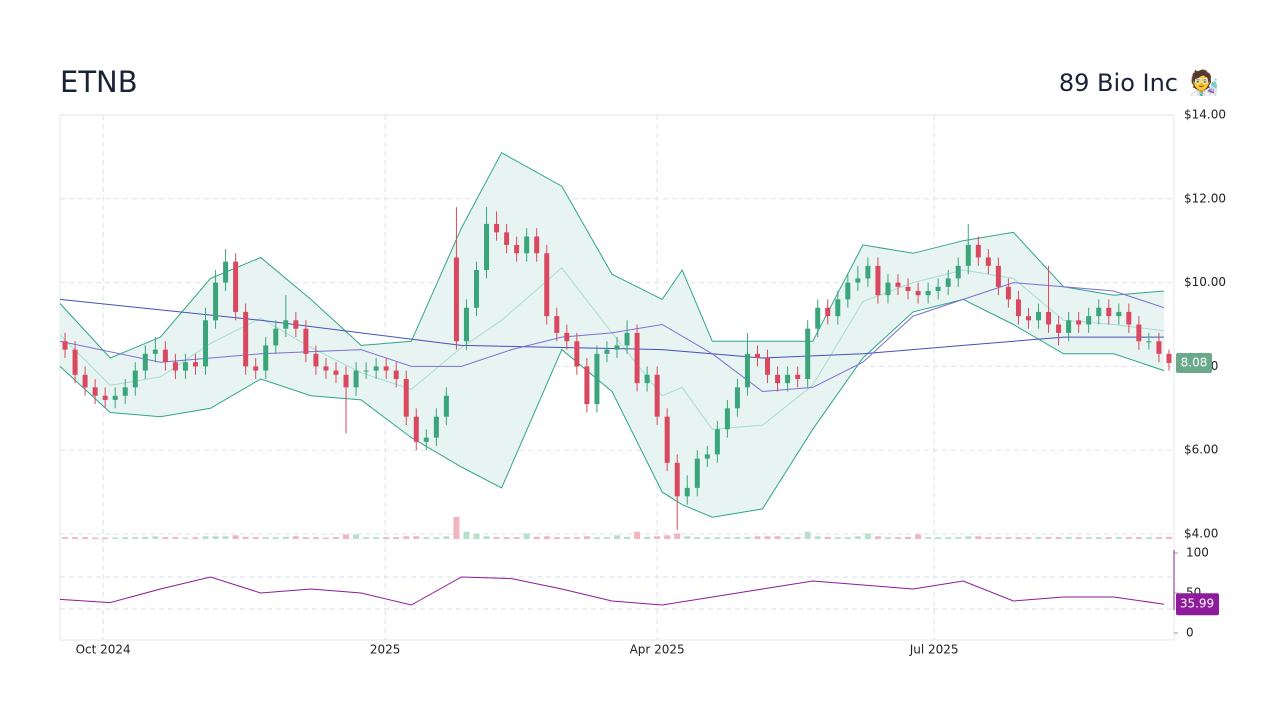  What do you see at coordinates (1190, 633) in the screenshot?
I see `rsi-tick-label: 0` at bounding box center [1190, 633].